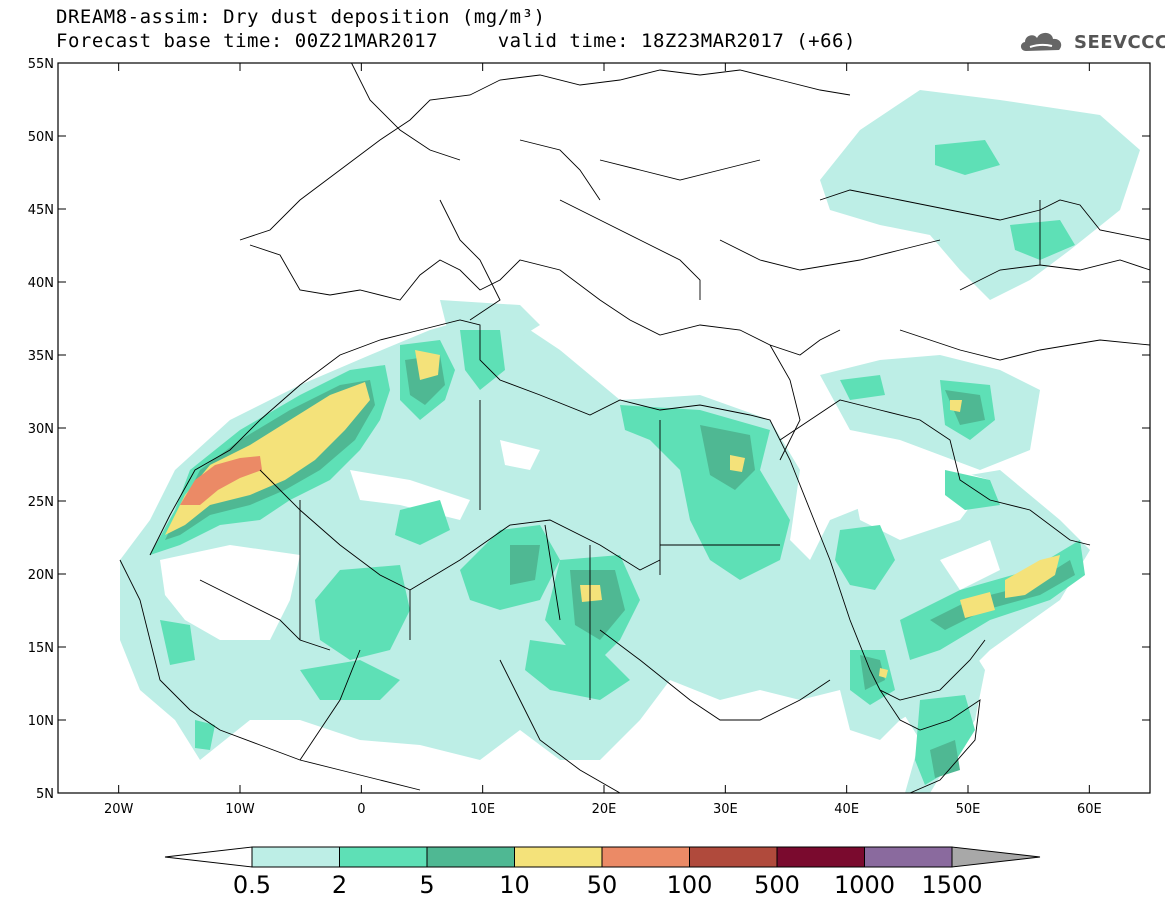 Image resolution: width=1165 pixels, height=907 pixels. Describe the element at coordinates (996, 857) in the screenshot. I see `colorbar-over-arrow` at that location.